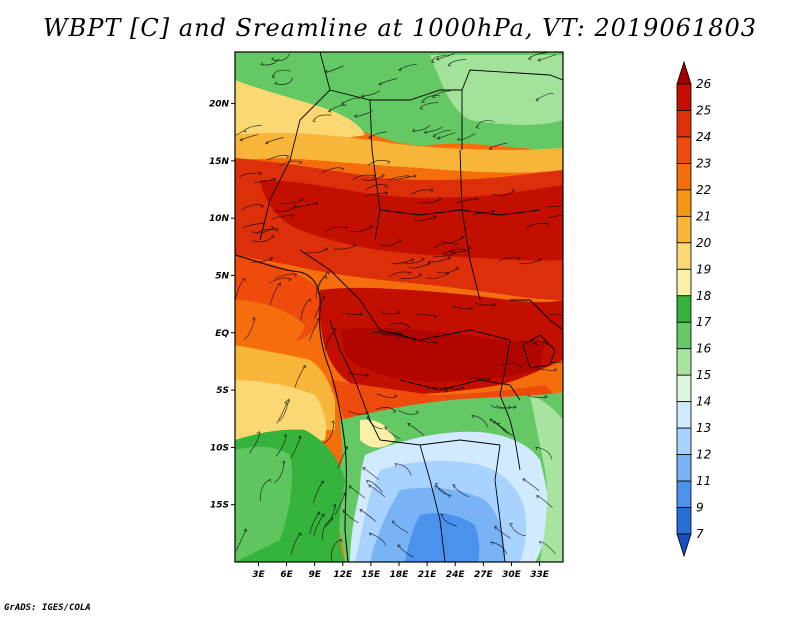 The image size is (800, 618). I want to click on lon-tick-label: 30E, so click(512, 575).